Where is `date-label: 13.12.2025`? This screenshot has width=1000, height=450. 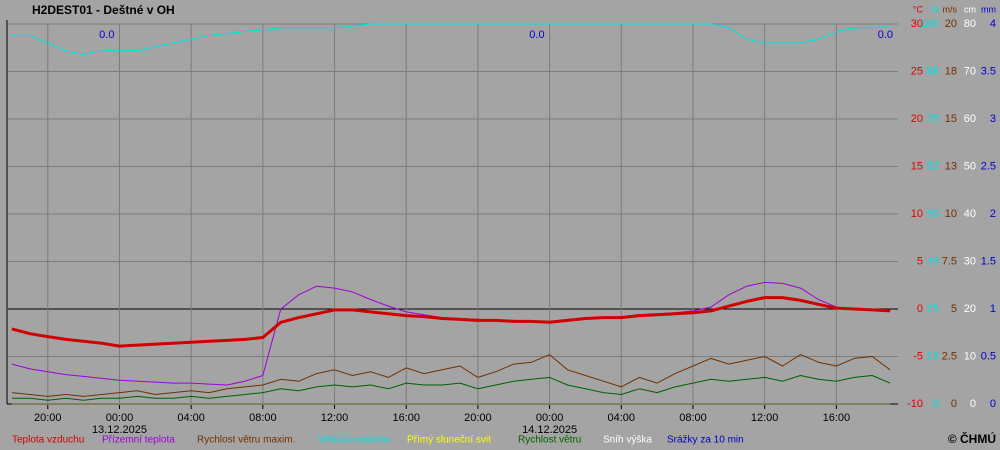
date-label: 13.12.2025 is located at coordinates (119, 430).